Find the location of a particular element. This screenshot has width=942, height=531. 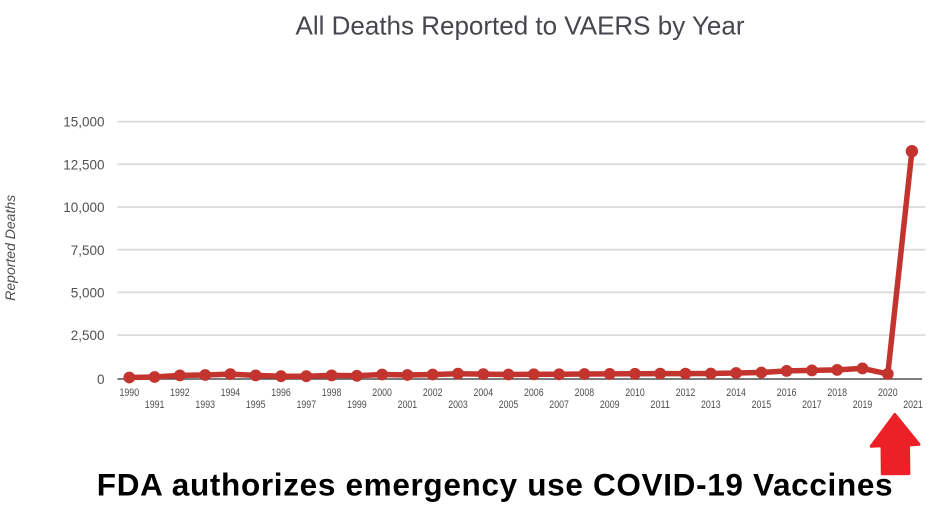

svg-text: 2016 is located at coordinates (787, 393).